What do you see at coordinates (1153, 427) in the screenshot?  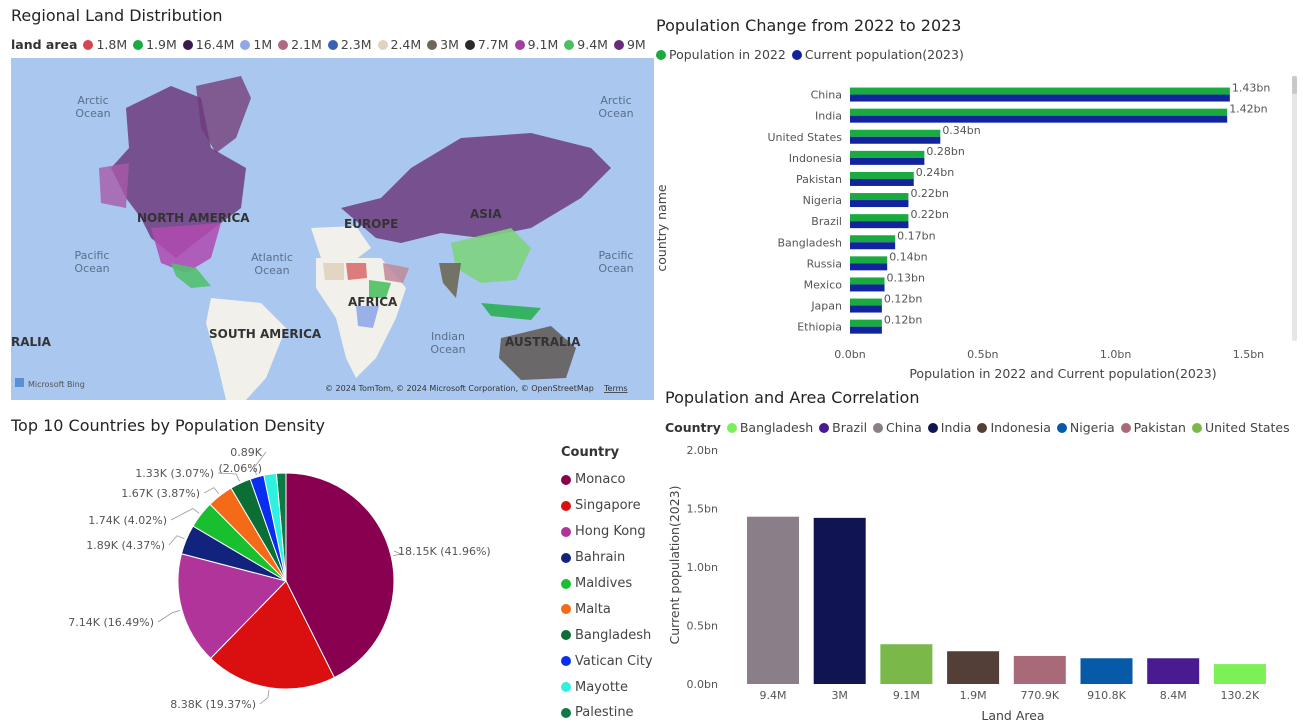 I see `column-legend-item: Pakistan` at bounding box center [1153, 427].